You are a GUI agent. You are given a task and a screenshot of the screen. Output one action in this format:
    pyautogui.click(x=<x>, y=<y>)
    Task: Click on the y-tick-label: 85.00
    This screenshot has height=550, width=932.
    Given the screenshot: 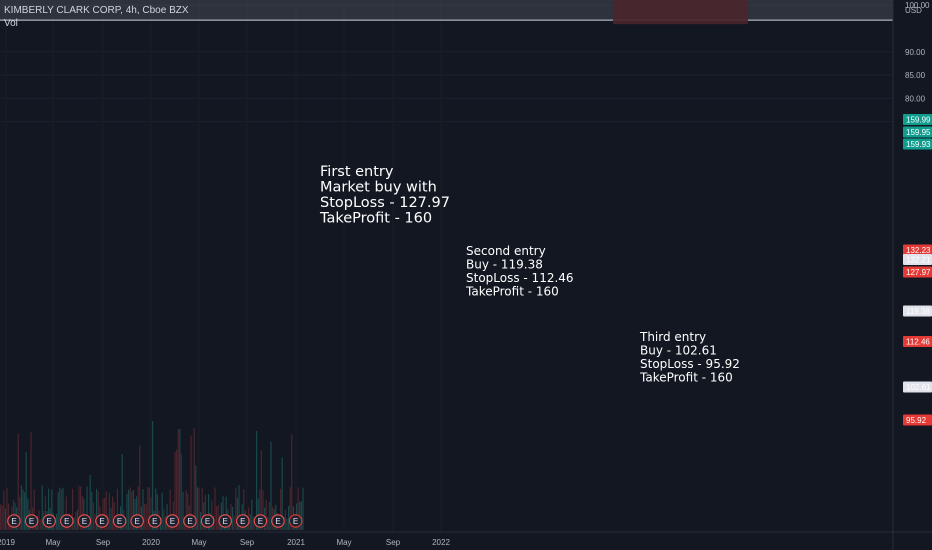 What is the action you would take?
    pyautogui.click(x=915, y=75)
    